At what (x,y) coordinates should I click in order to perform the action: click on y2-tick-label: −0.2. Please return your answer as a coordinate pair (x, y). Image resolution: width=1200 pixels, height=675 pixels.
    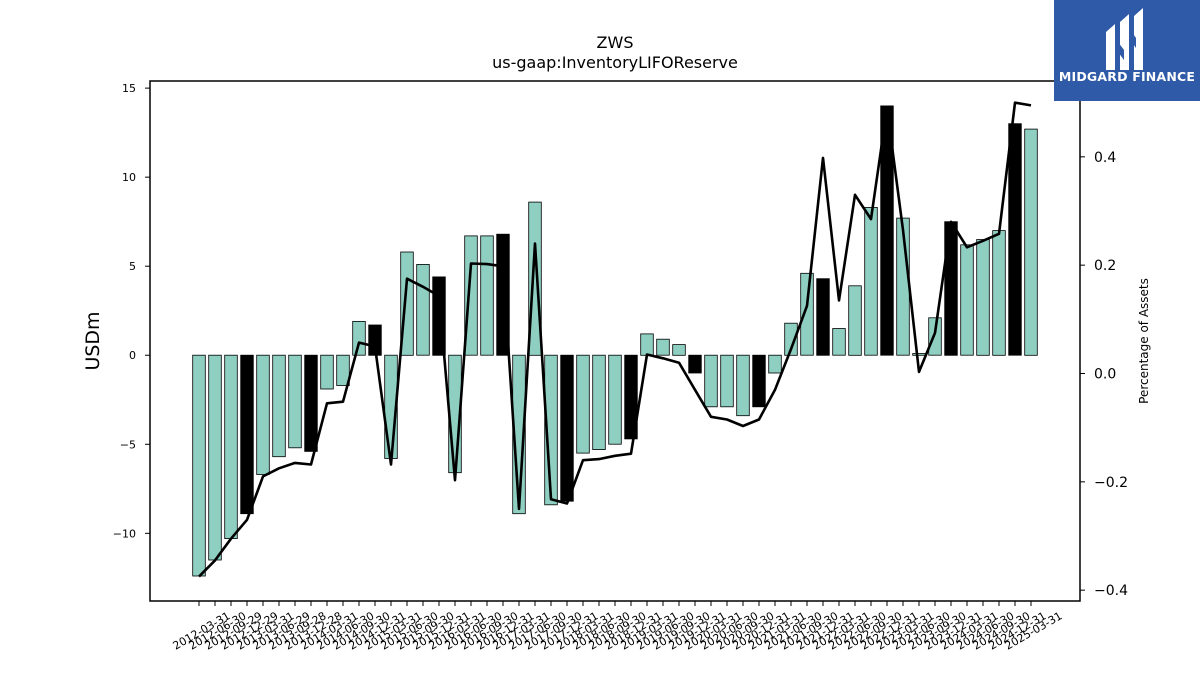
    Looking at the image, I should click on (1111, 483).